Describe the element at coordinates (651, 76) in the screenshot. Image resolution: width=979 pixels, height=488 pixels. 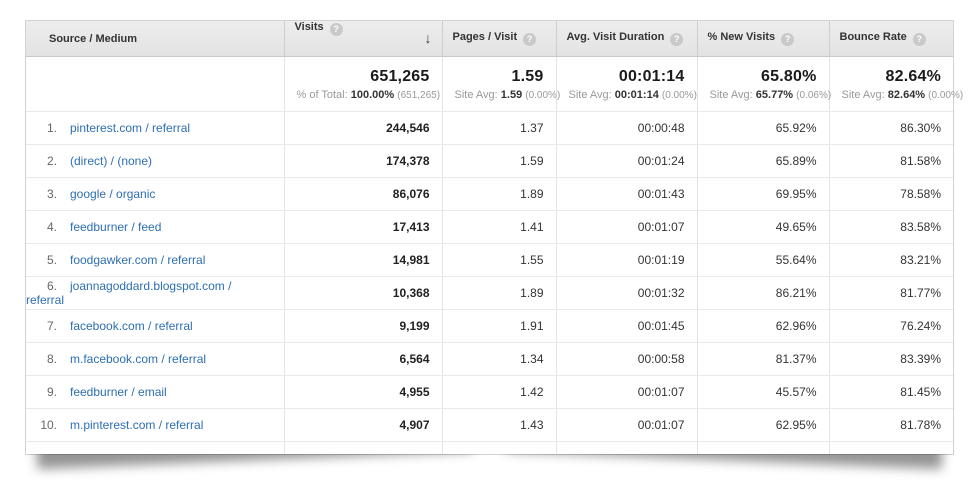
I see `total-avg-visit-duration-value: 00:01:14` at that location.